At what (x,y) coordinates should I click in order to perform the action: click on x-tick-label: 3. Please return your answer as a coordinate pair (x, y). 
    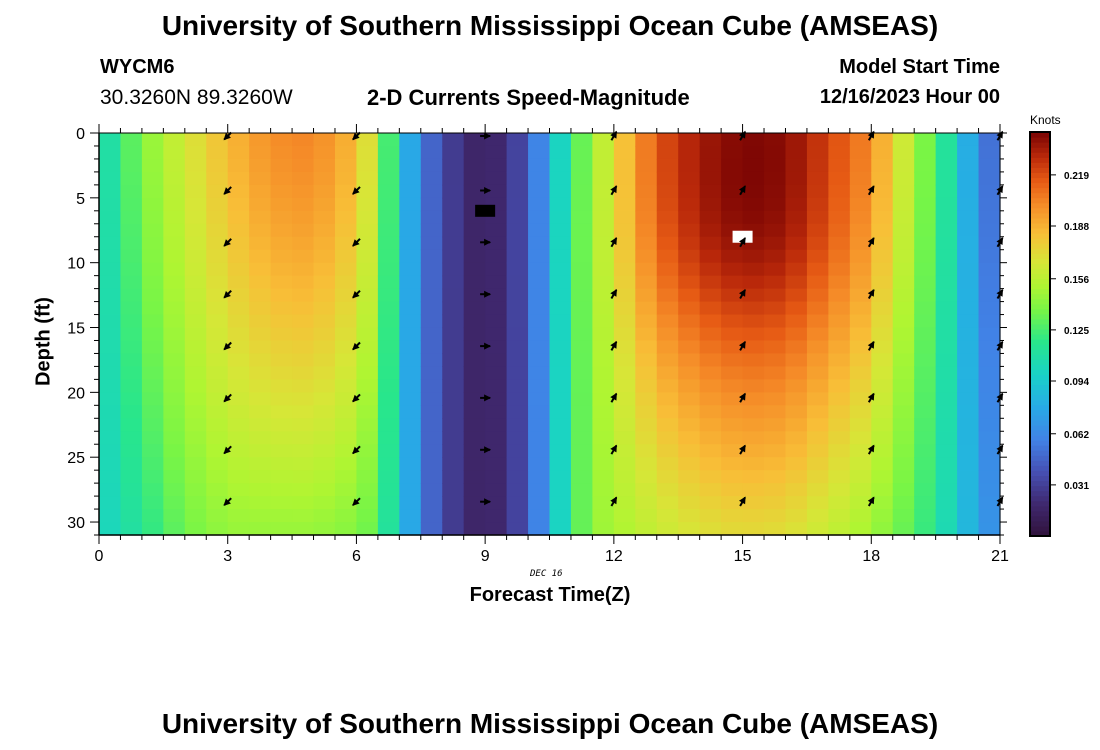
    Looking at the image, I should click on (227, 556).